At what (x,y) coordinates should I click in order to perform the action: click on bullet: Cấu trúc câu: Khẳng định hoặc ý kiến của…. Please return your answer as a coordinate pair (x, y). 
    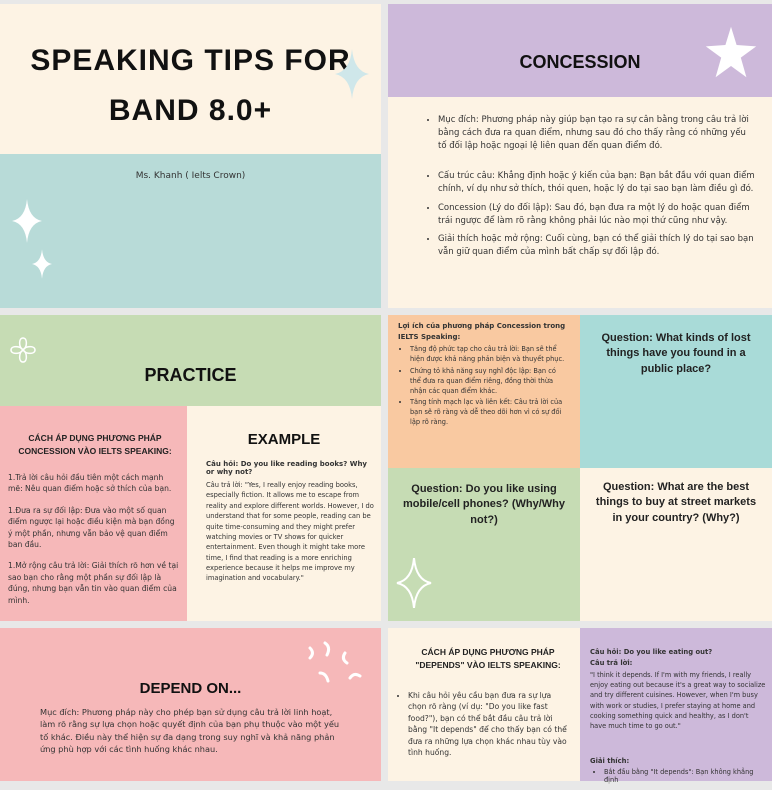
    Looking at the image, I should click on (597, 183).